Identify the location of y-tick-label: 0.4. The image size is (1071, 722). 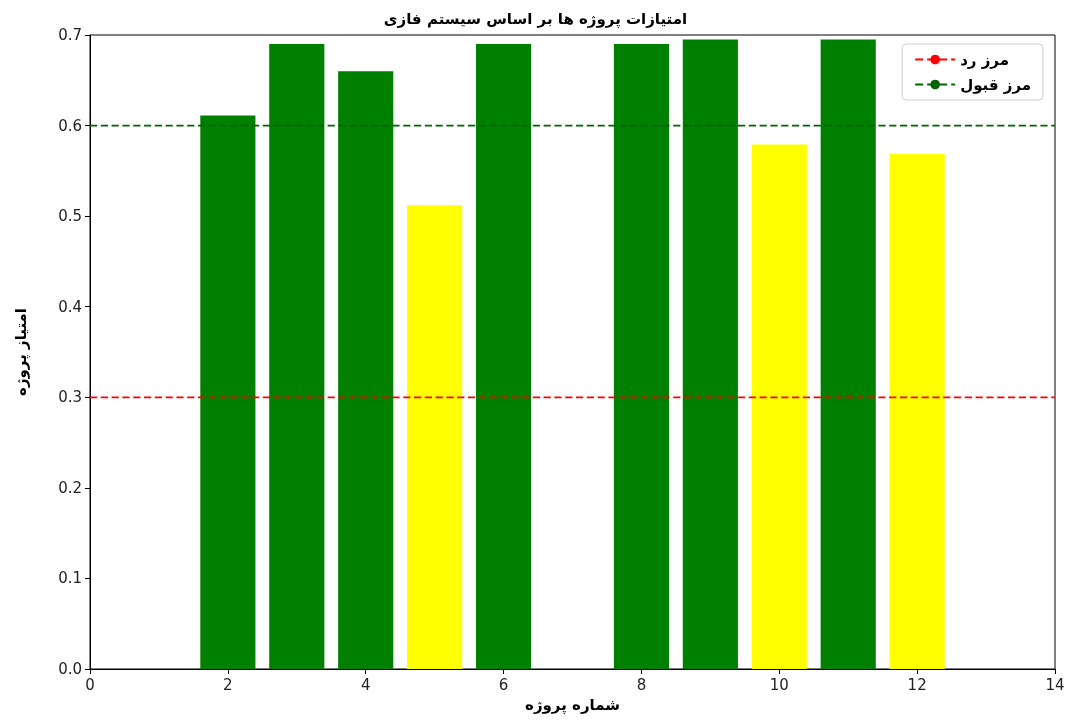
(70, 306).